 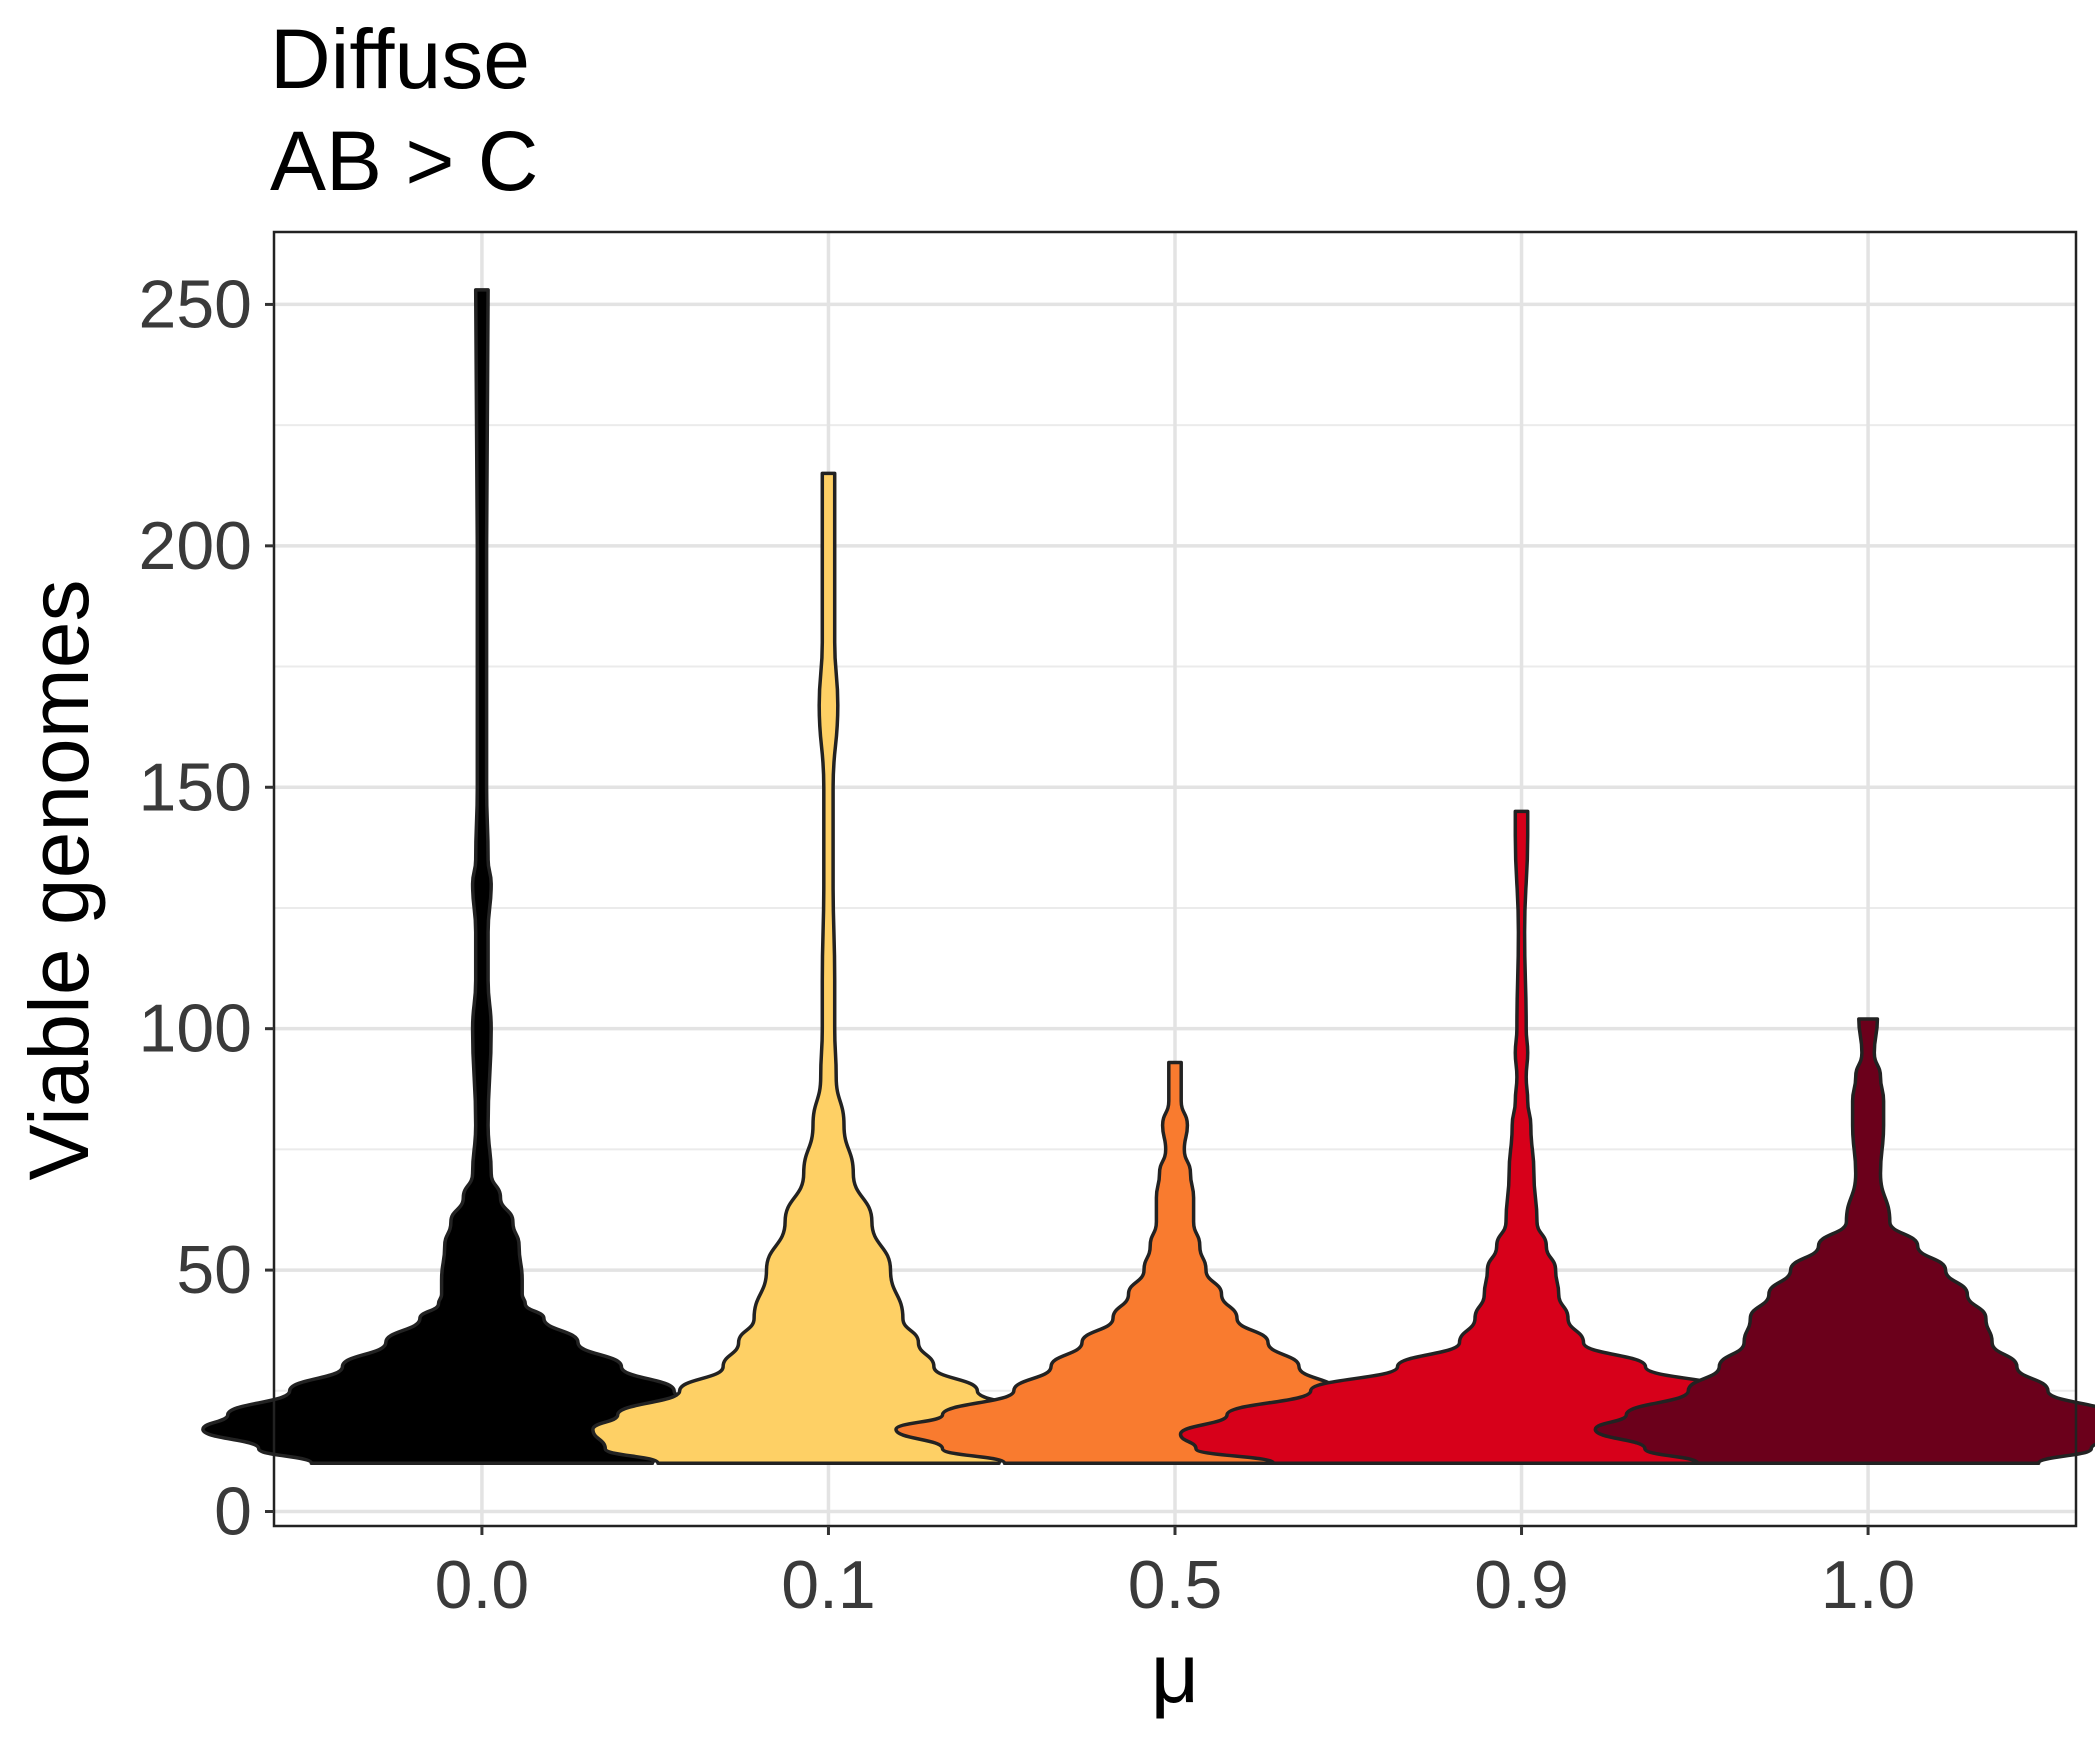 What do you see at coordinates (828, 1585) in the screenshot?
I see `x-tick-label: 0.1` at bounding box center [828, 1585].